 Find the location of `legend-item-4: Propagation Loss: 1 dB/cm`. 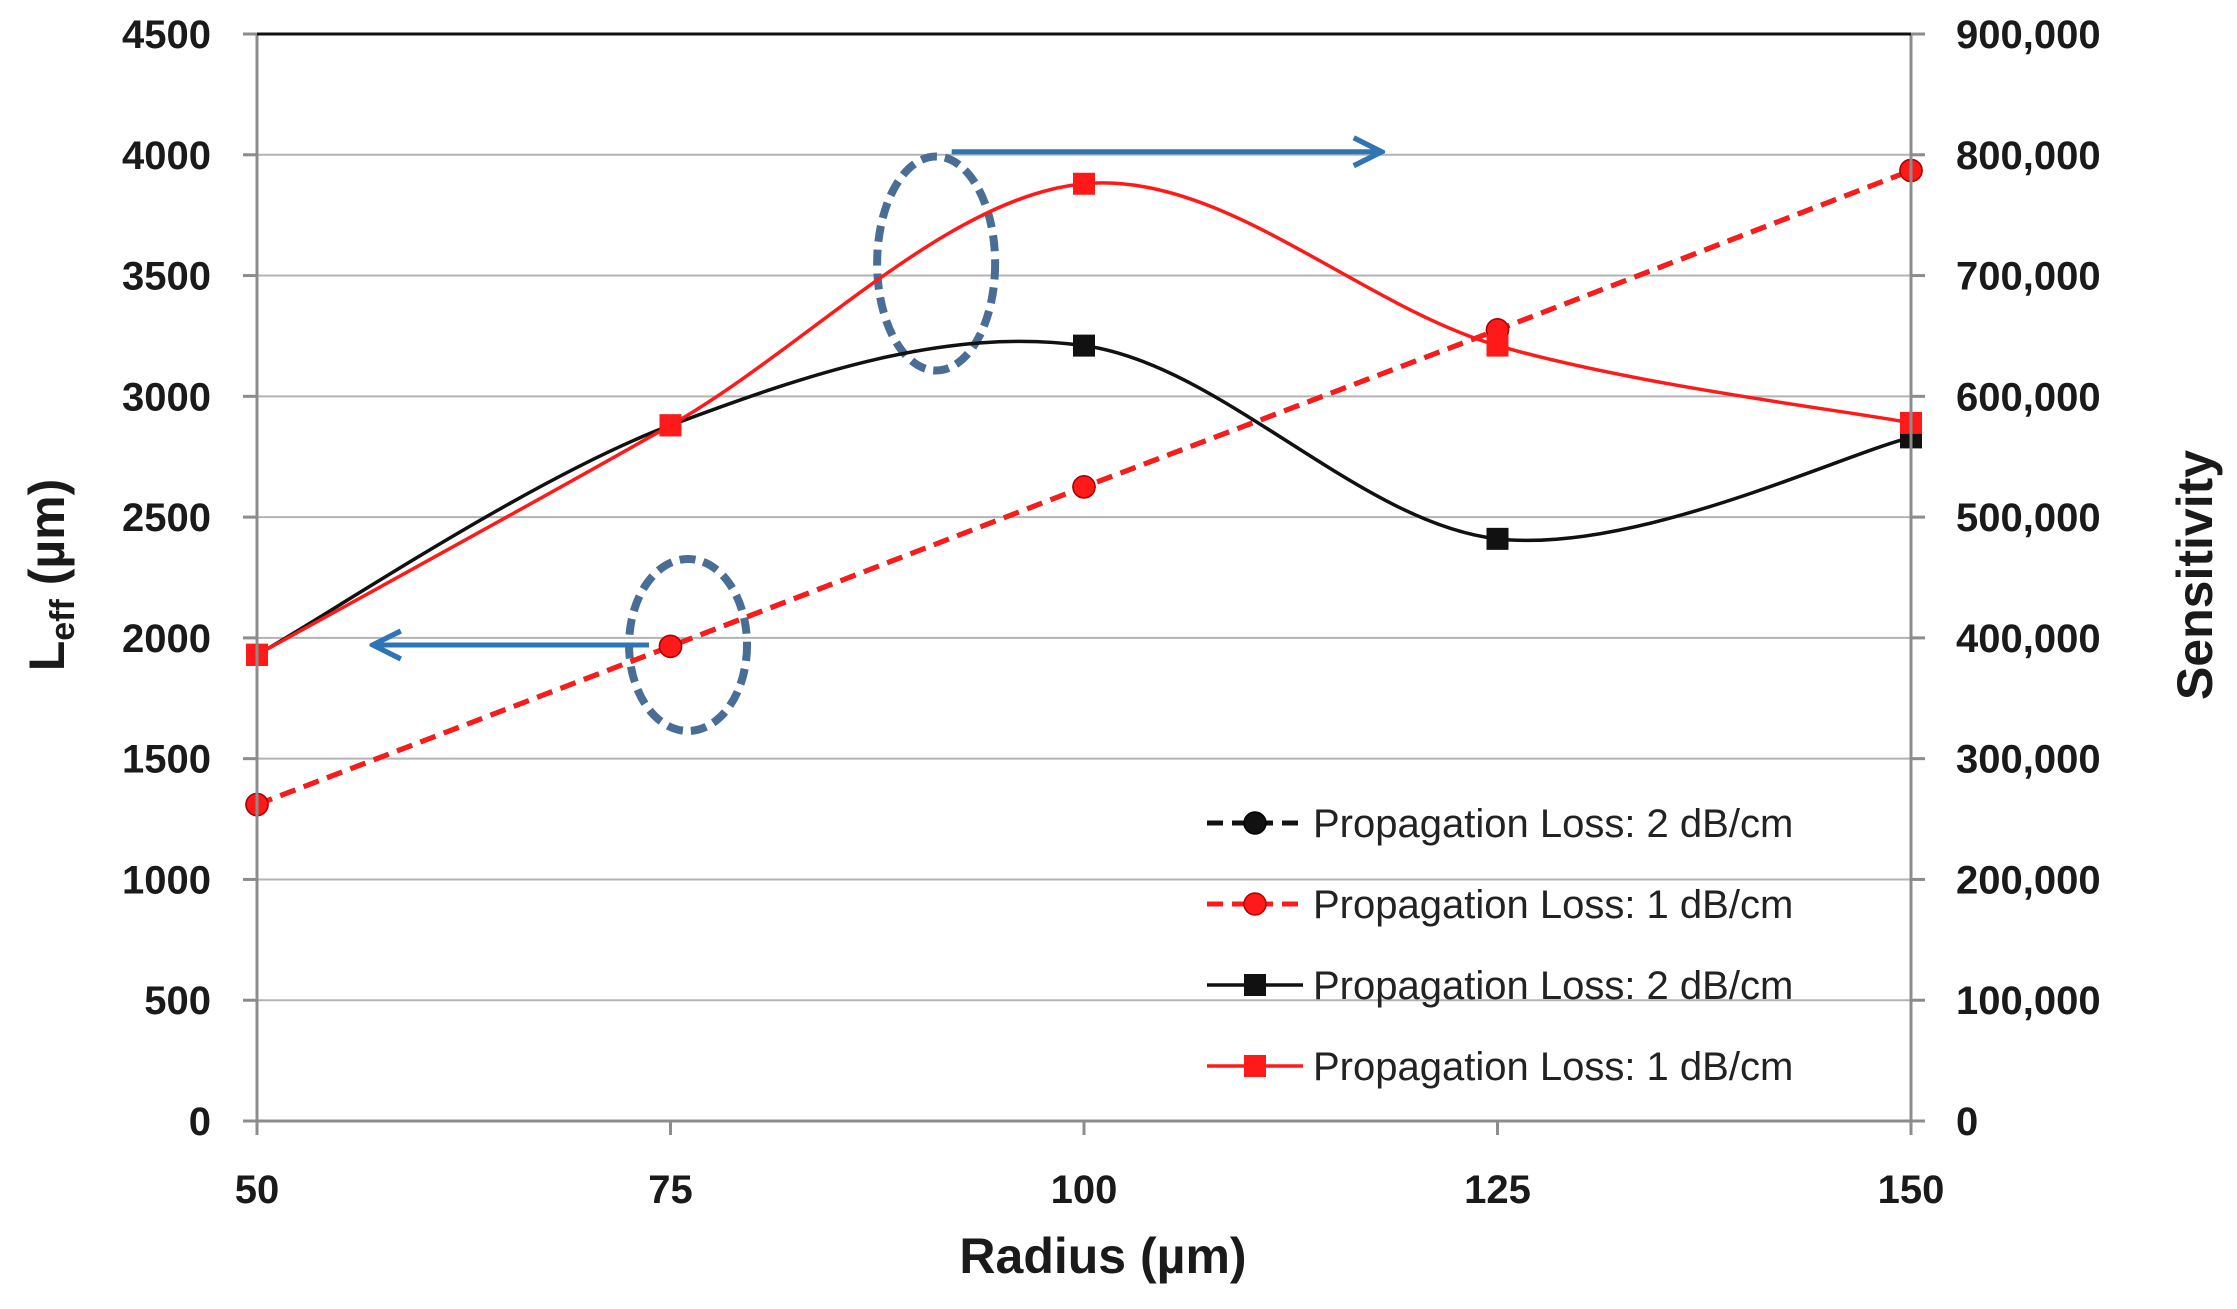

legend-item-4: Propagation Loss: 1 dB/cm is located at coordinates (1500, 1067).